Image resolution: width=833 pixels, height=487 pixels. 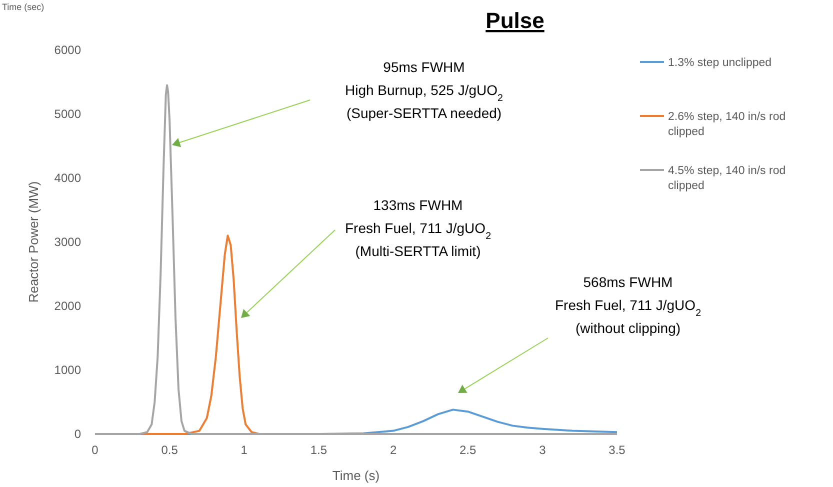 What do you see at coordinates (720, 63) in the screenshot?
I see `legend-label: 1.3% step unclipped` at bounding box center [720, 63].